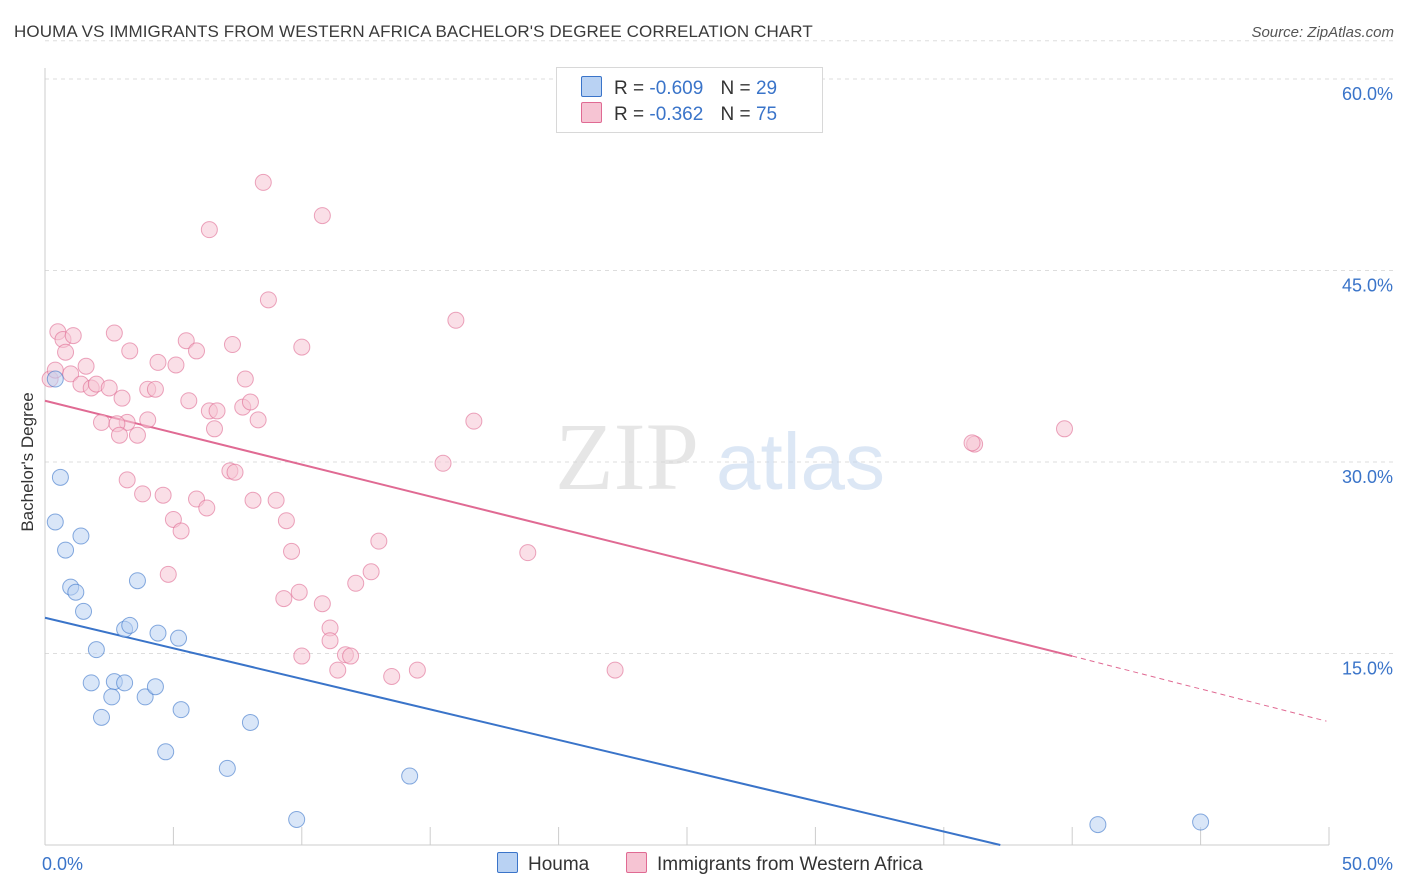  What do you see at coordinates (774, 864) in the screenshot?
I see `bottom-legend-waf: Immigrants from Western Africa` at bounding box center [774, 864].